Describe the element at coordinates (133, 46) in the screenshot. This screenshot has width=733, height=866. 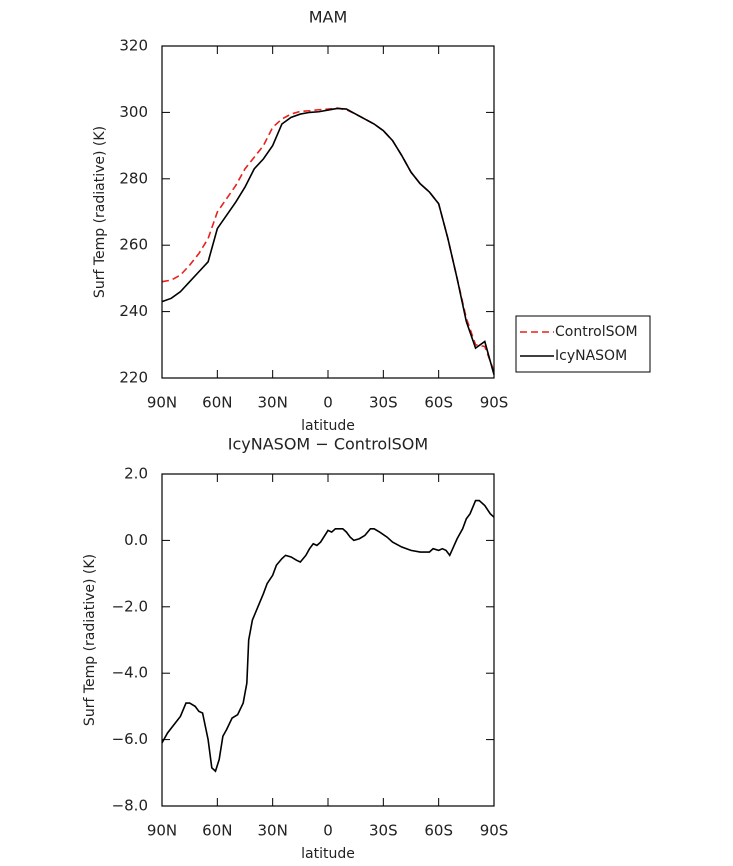
I see `y-tick-label: 320` at that location.